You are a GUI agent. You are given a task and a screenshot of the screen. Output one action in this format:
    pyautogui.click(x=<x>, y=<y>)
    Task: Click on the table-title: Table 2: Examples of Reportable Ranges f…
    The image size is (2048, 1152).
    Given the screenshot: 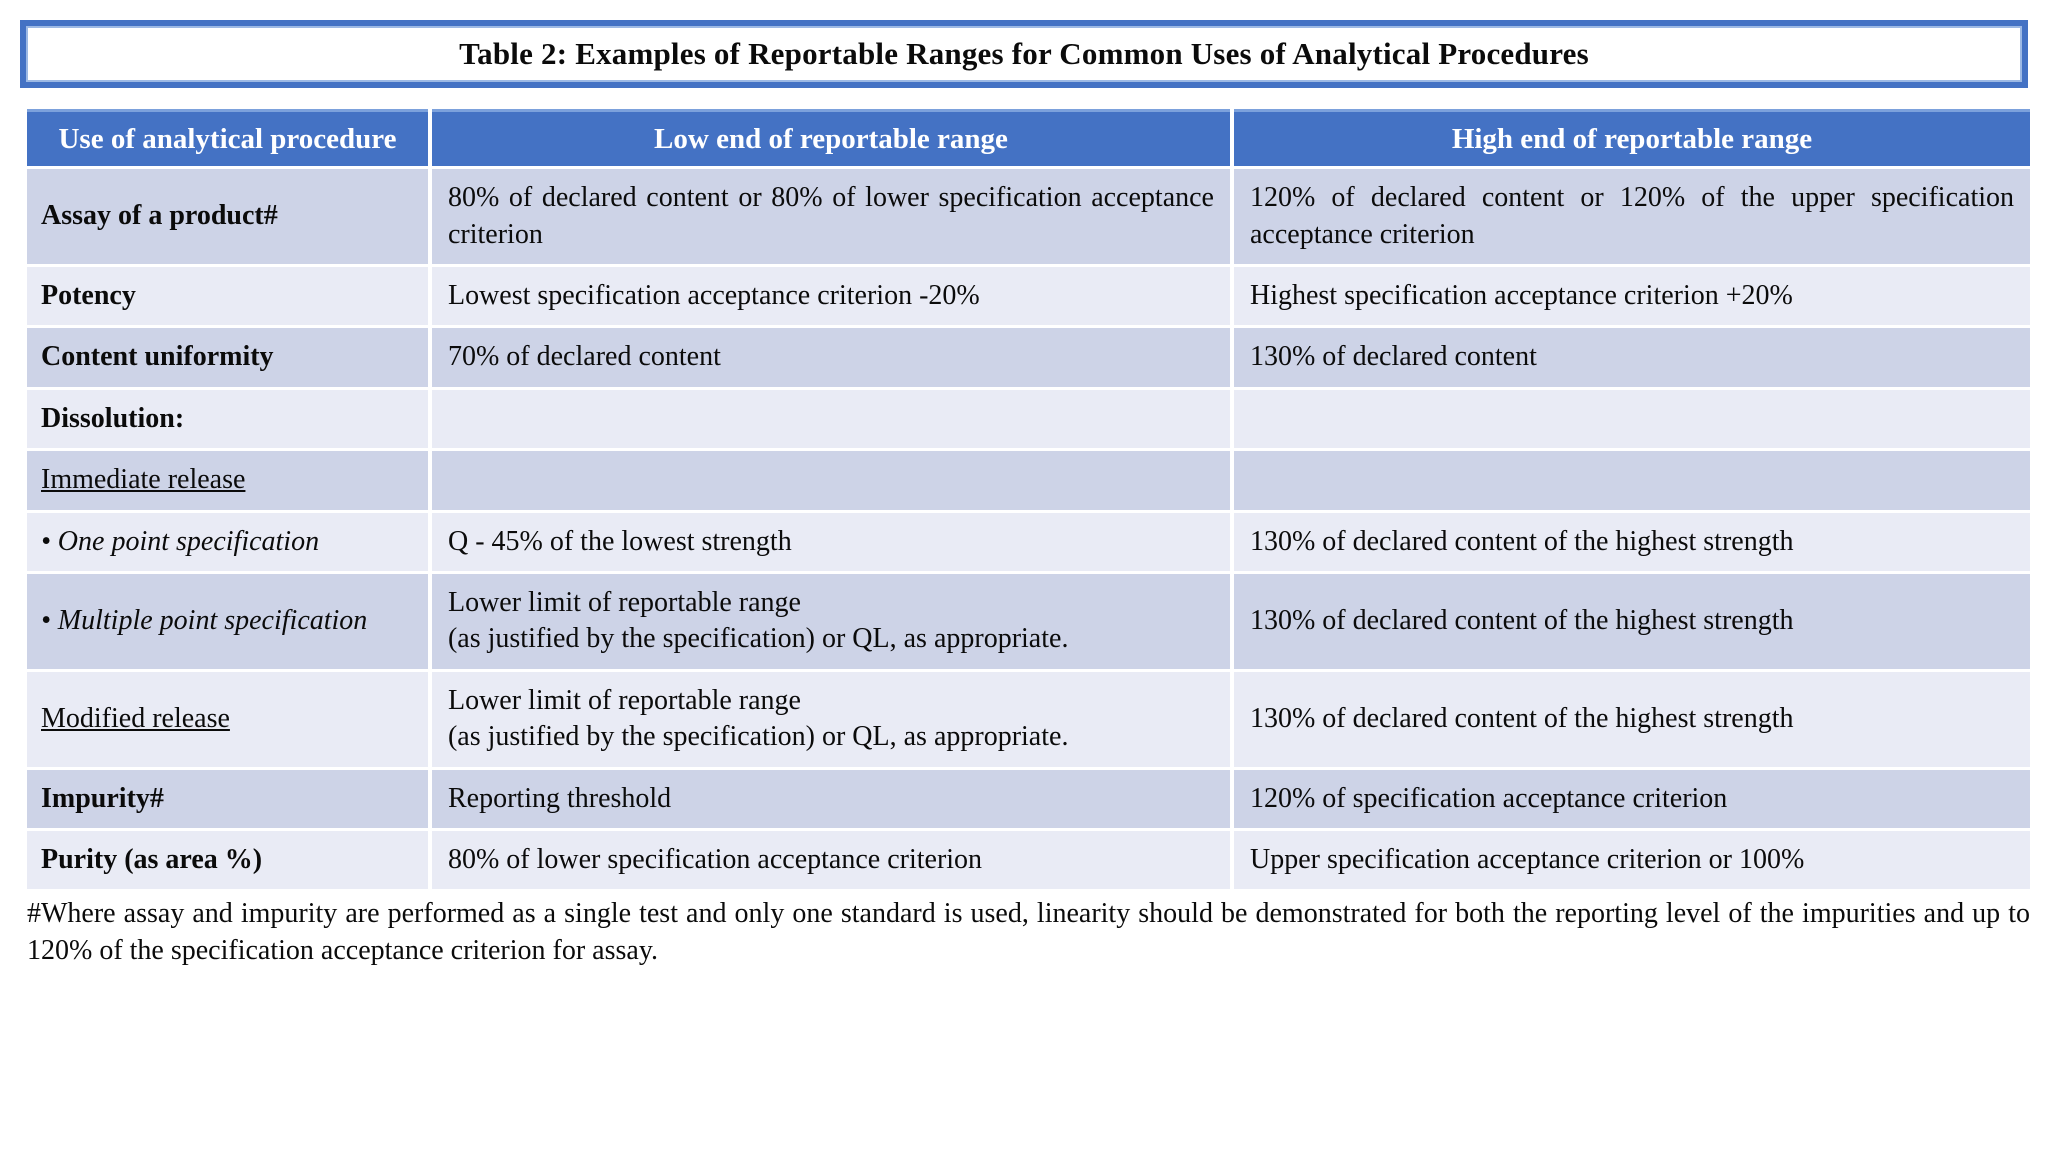 What is the action you would take?
    pyautogui.click(x=1024, y=53)
    